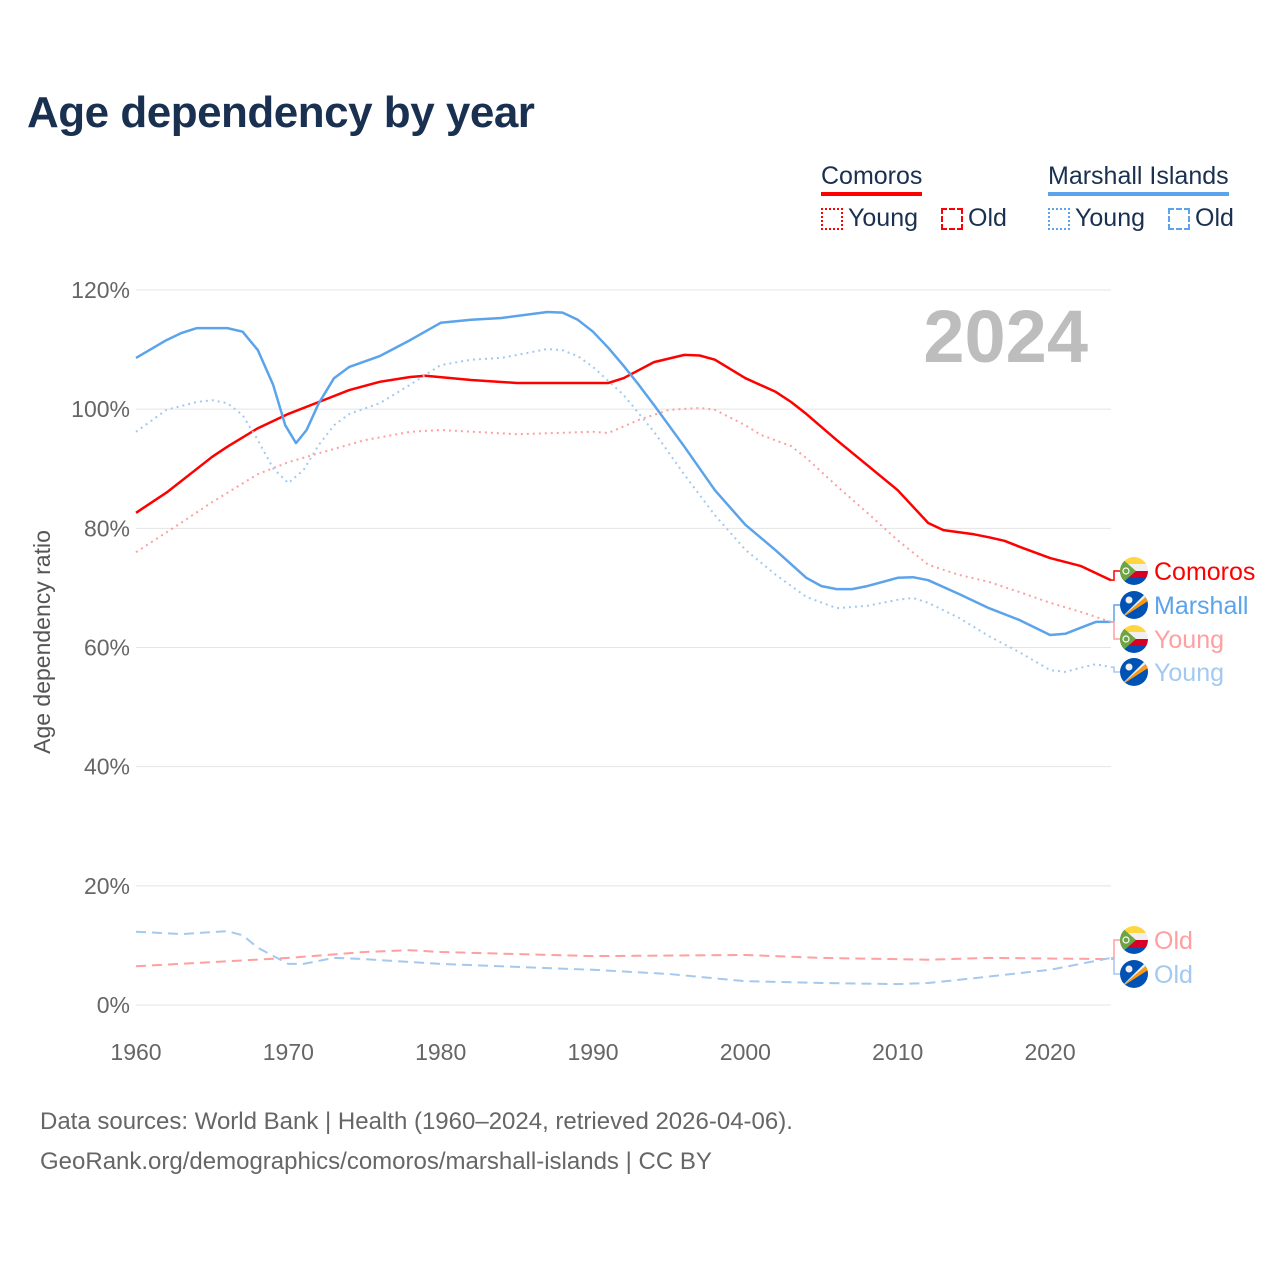 This screenshot has width=1280, height=1280. I want to click on y-tick-label: 120%, so click(100, 290).